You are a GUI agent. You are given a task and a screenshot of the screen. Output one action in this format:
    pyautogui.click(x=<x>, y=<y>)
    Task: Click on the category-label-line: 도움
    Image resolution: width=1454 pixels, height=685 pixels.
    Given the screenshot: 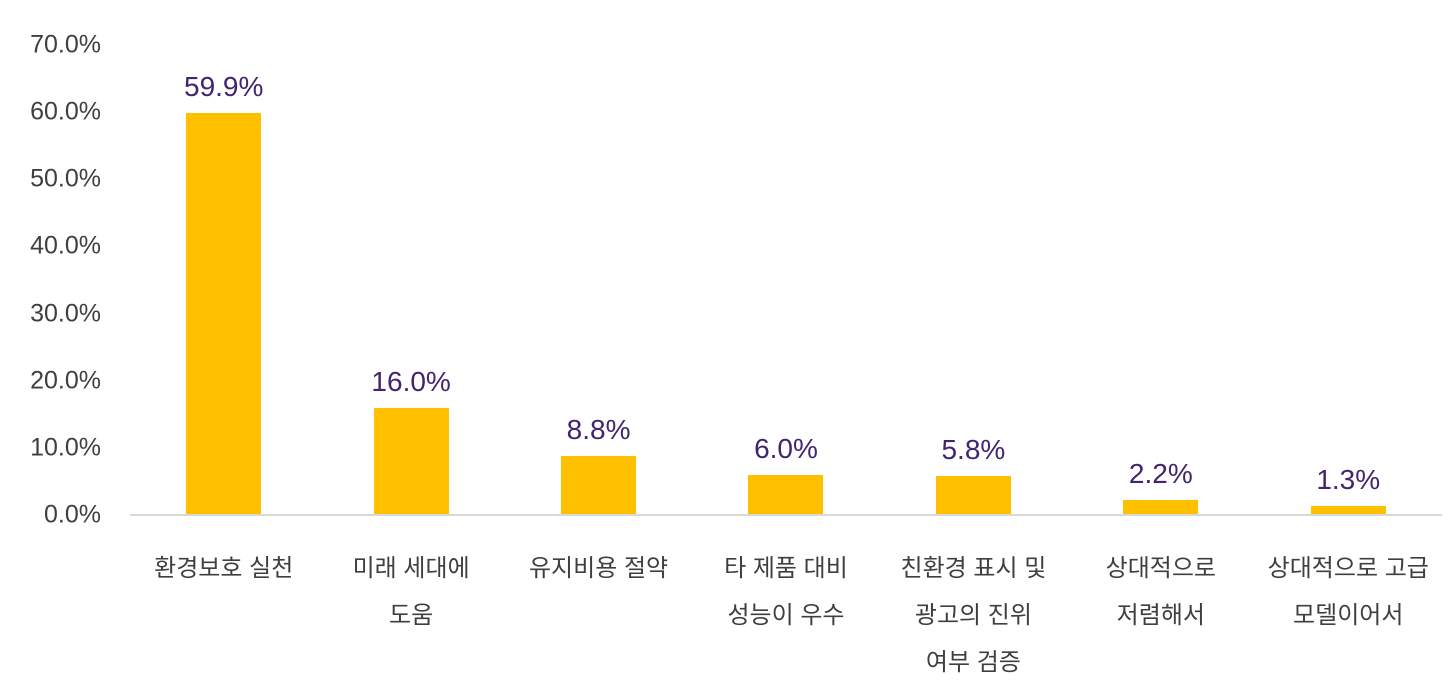 What is the action you would take?
    pyautogui.click(x=411, y=615)
    